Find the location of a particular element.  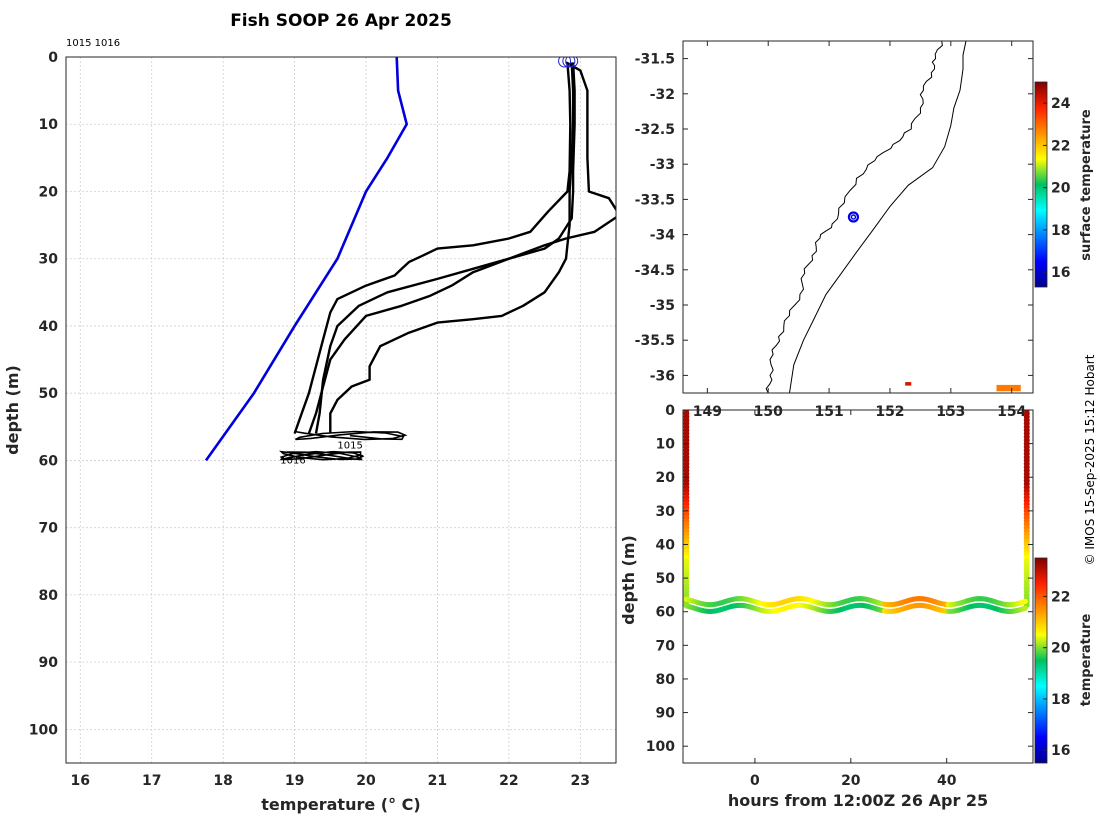

map-xtick-label: 152 is located at coordinates (889, 412).